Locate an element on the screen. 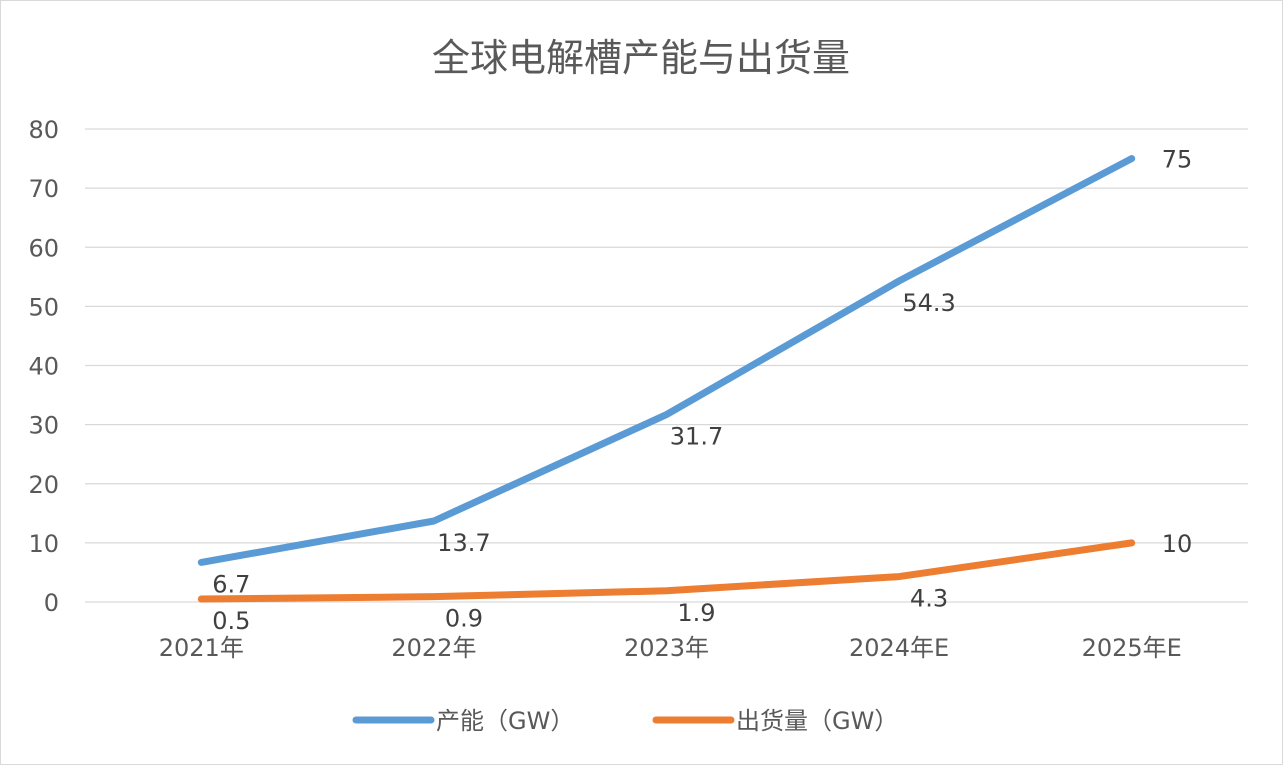 This screenshot has height=765, width=1283. data-label: 0.9 is located at coordinates (464, 619).